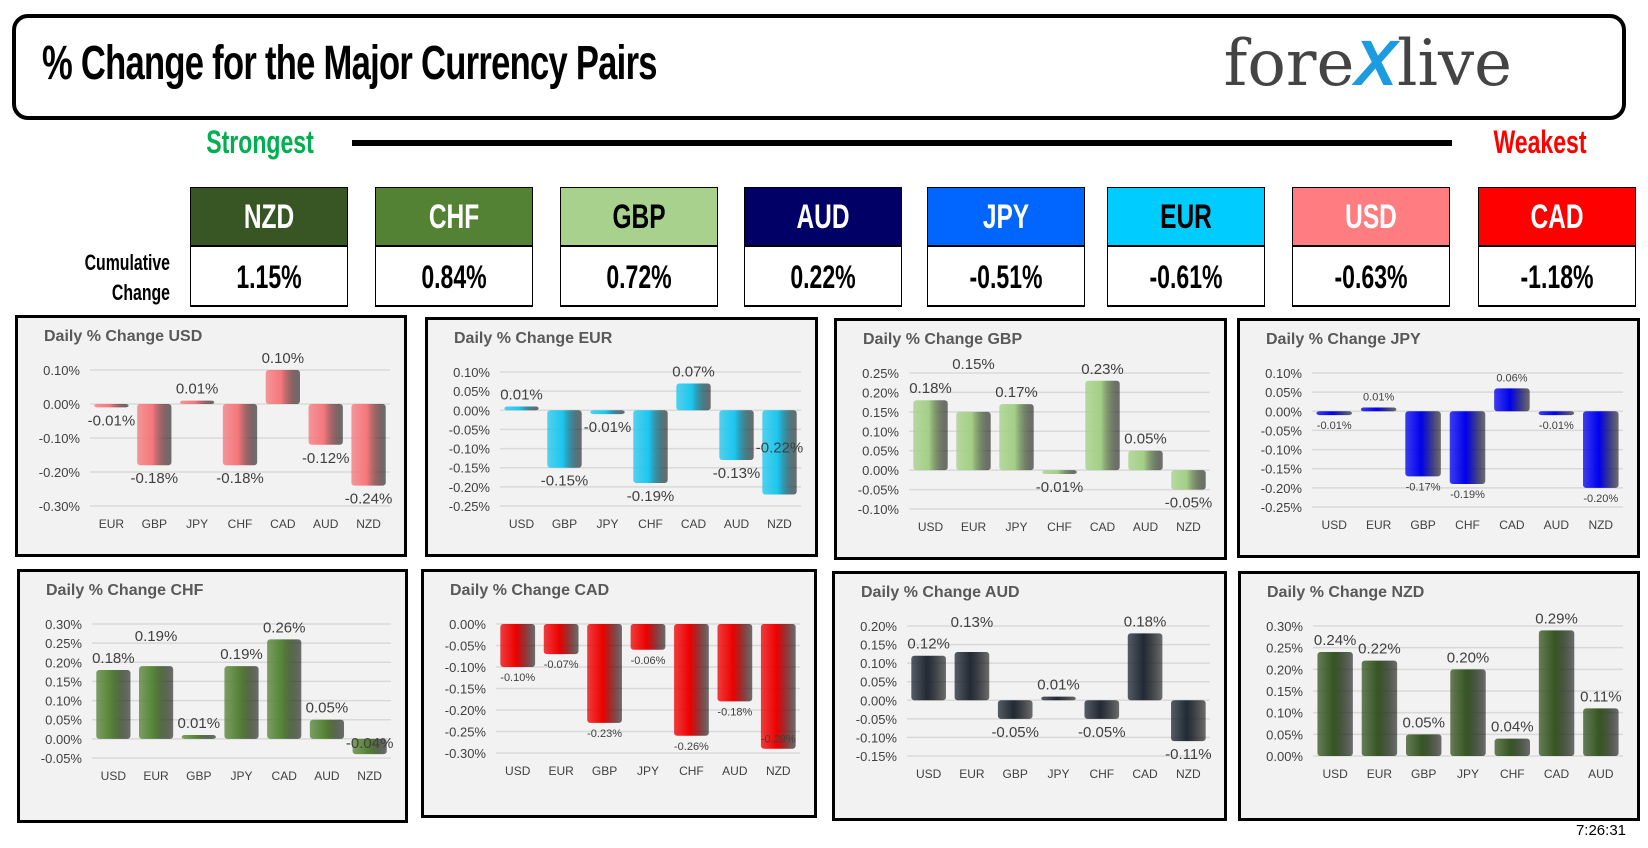 This screenshot has width=1648, height=848. I want to click on y-tick-label: -0.20%, so click(1282, 488).